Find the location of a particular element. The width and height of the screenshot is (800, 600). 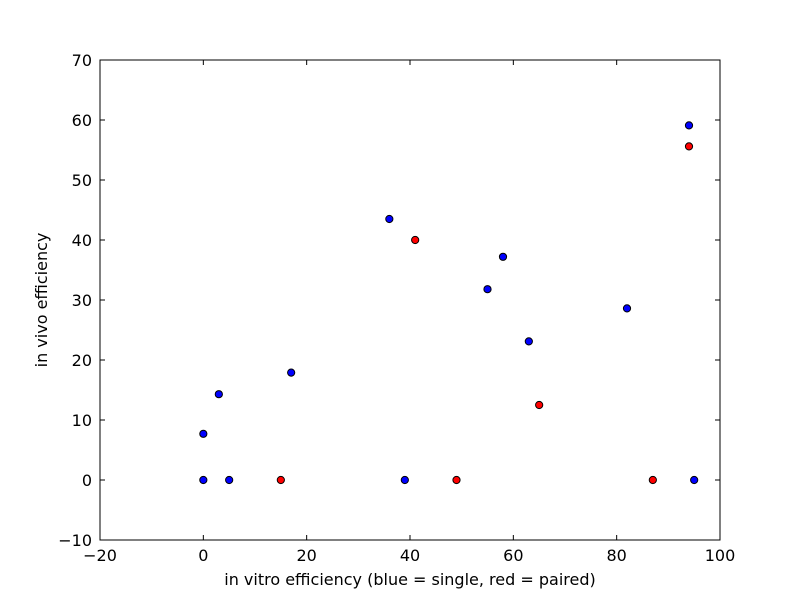

y-axis-label: in vivo efficiency is located at coordinates (41, 300).